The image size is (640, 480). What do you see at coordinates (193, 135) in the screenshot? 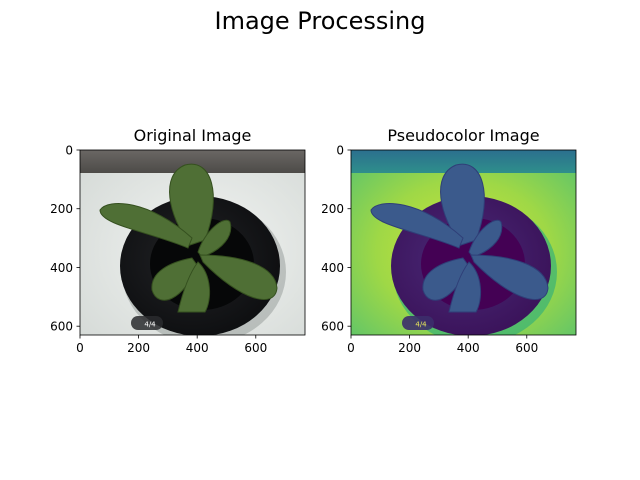
I see `panel-title: Original Image` at bounding box center [193, 135].